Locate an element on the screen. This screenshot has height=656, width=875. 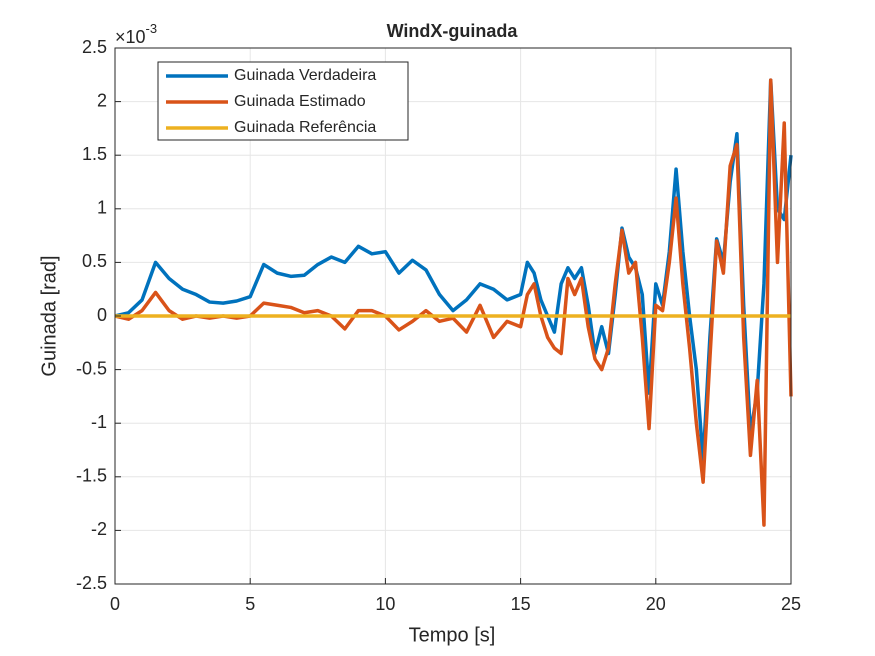
y-tick-label: -2 is located at coordinates (99, 529).